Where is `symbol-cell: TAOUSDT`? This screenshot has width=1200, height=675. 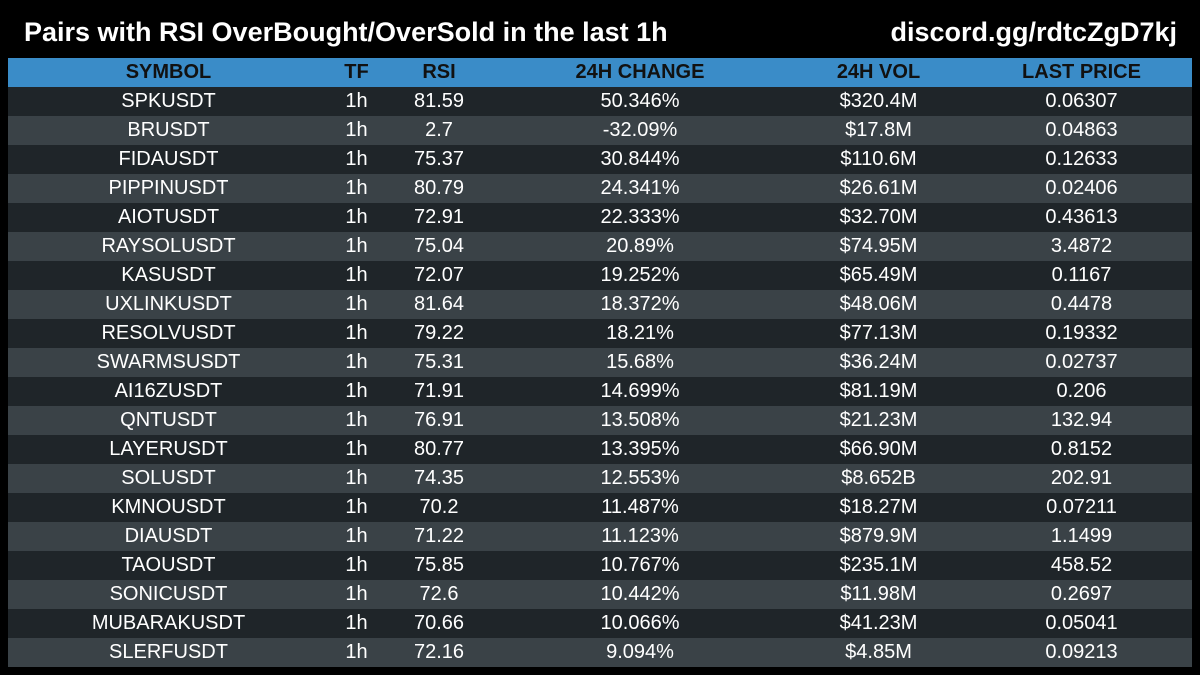 symbol-cell: TAOUSDT is located at coordinates (168, 565).